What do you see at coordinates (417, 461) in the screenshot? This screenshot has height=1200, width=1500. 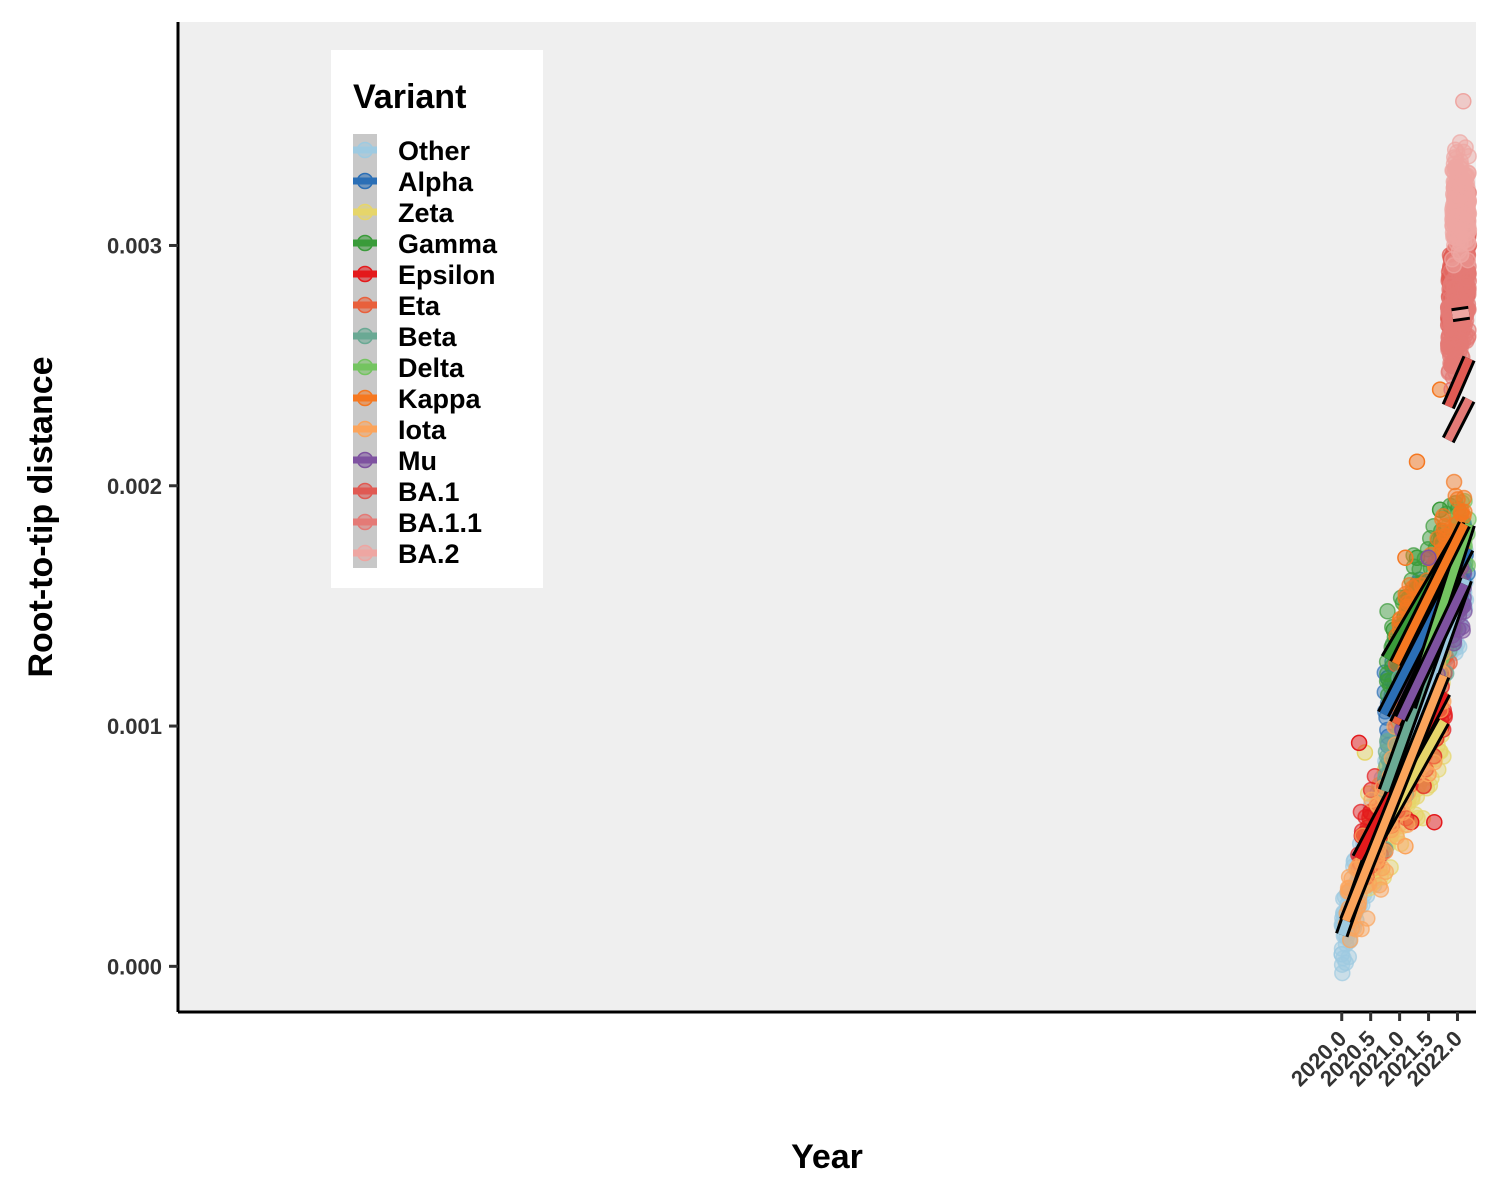 I see `legend-label-mu: Mu` at bounding box center [417, 461].